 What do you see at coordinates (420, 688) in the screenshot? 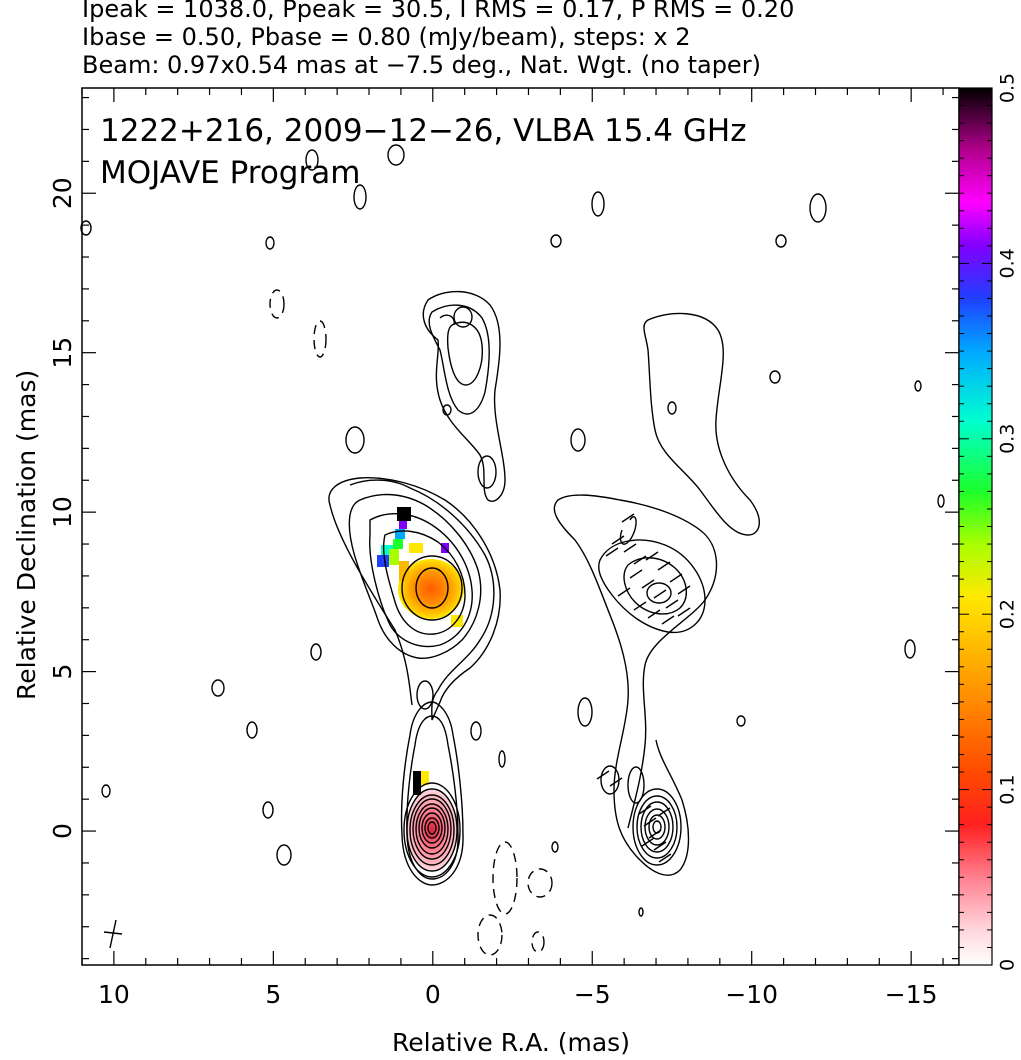
I see `polarization-overlay` at bounding box center [420, 688].